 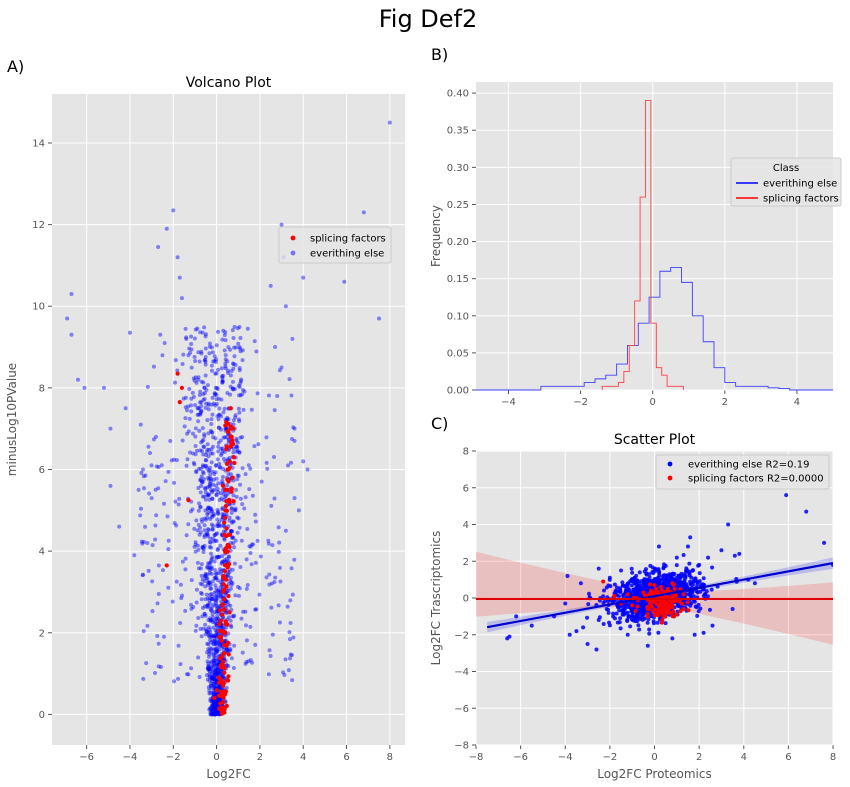 I want to click on scatter-y-axis-label: Log2FC Trascriptomics, so click(x=436, y=598).